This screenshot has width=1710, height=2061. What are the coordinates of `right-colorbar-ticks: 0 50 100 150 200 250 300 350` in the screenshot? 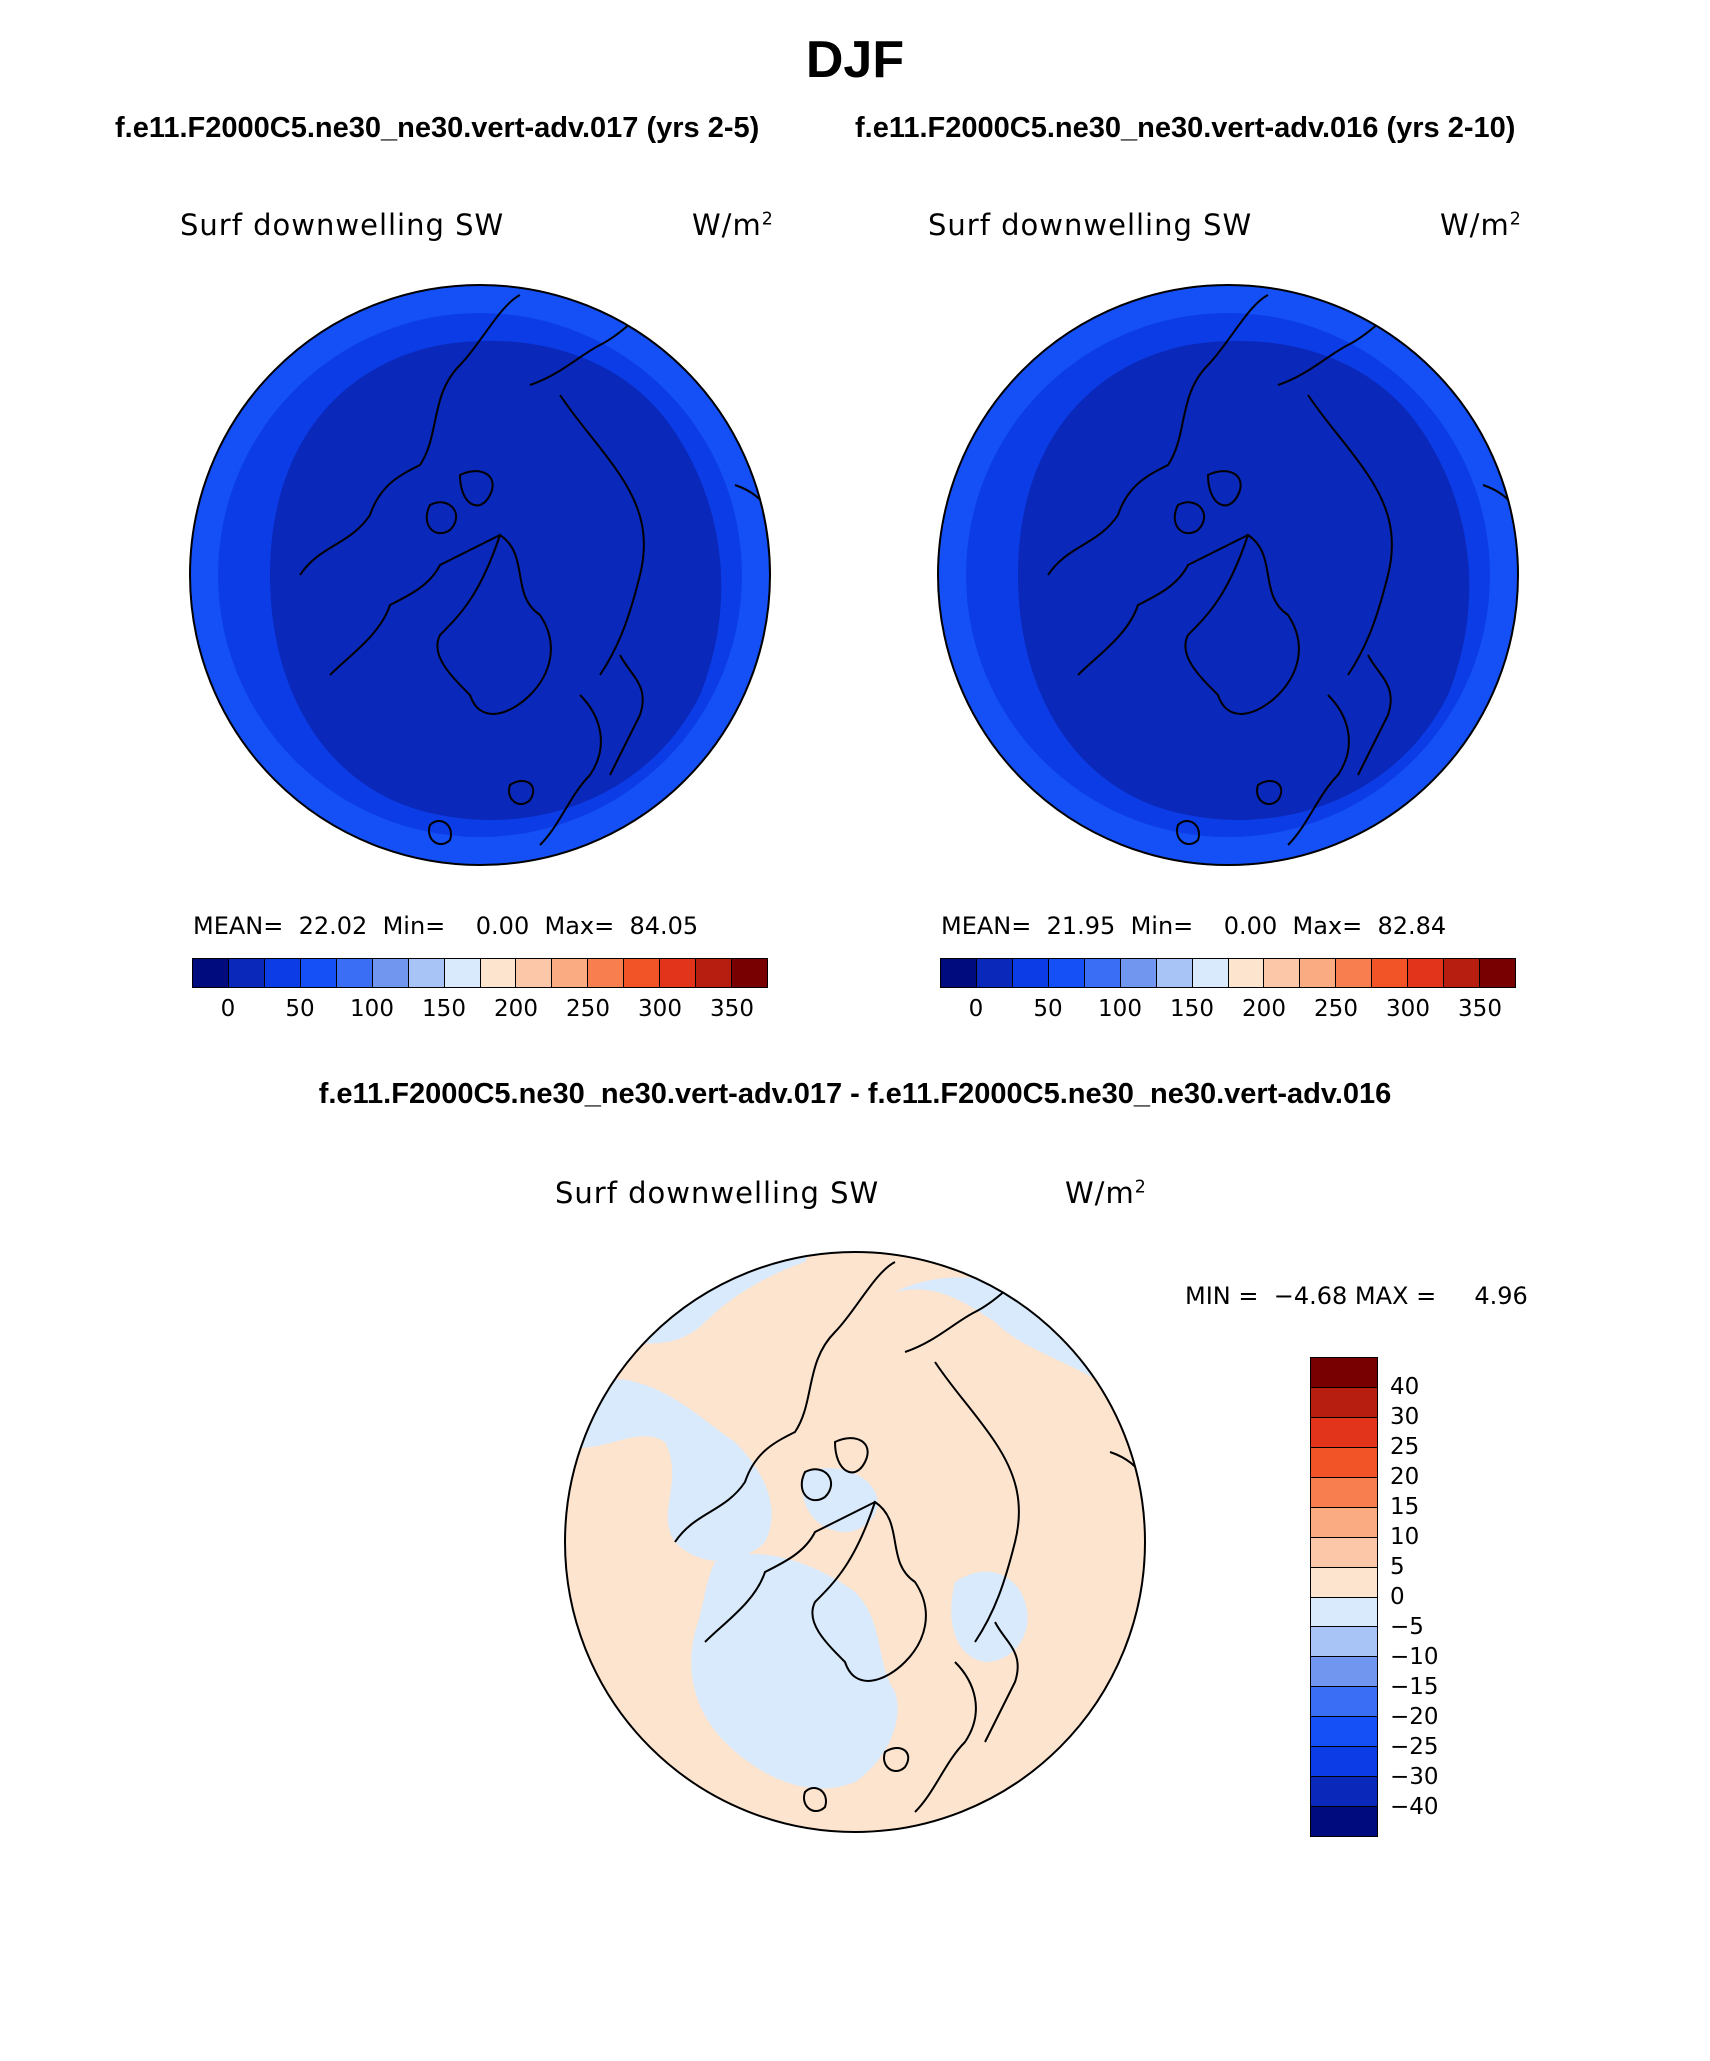 It's located at (1228, 1011).